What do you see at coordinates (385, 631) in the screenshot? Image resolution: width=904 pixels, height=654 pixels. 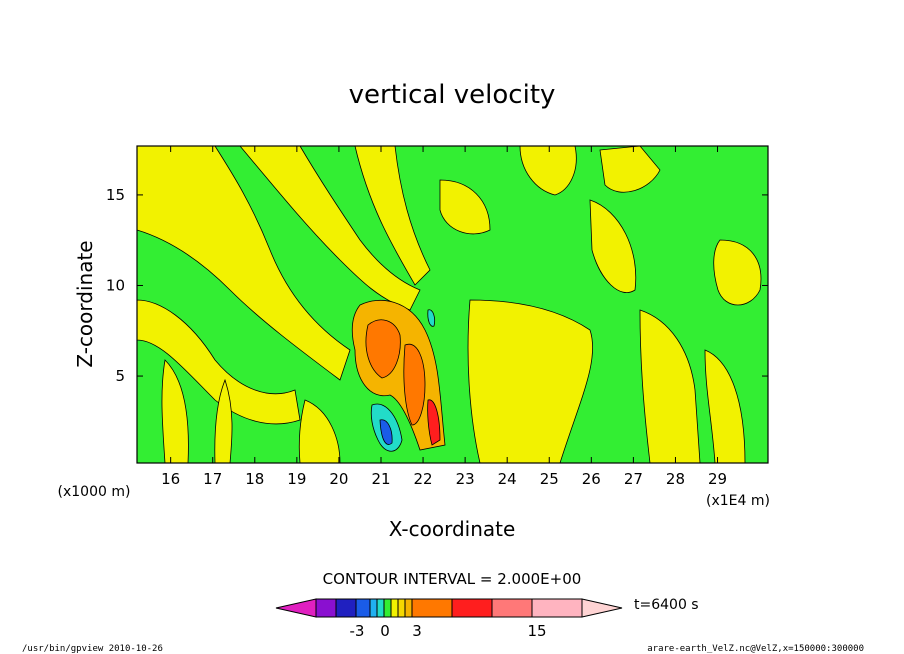 I see `colorbar-tick-label: 0` at bounding box center [385, 631].